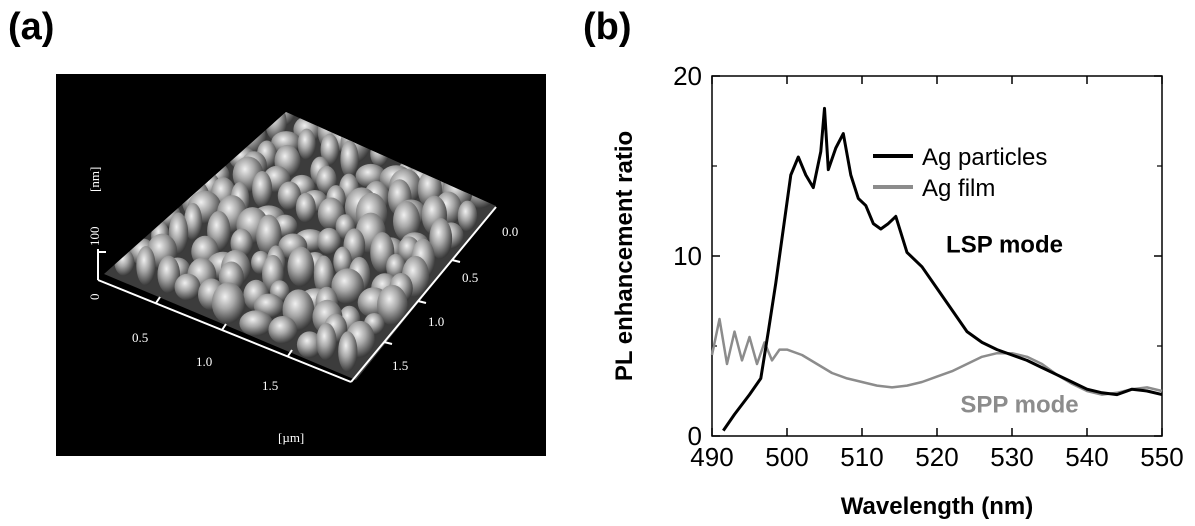 The image size is (1195, 526). Describe the element at coordinates (1012, 324) in the screenshot. I see `annotations: LSP mode SPP mode` at that location.